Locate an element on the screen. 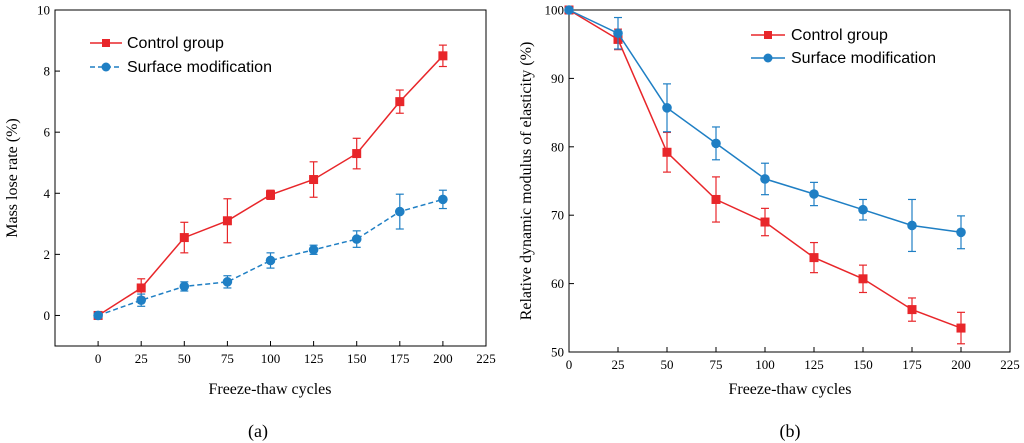  y-tick-label-b: 70 is located at coordinates (557, 215).